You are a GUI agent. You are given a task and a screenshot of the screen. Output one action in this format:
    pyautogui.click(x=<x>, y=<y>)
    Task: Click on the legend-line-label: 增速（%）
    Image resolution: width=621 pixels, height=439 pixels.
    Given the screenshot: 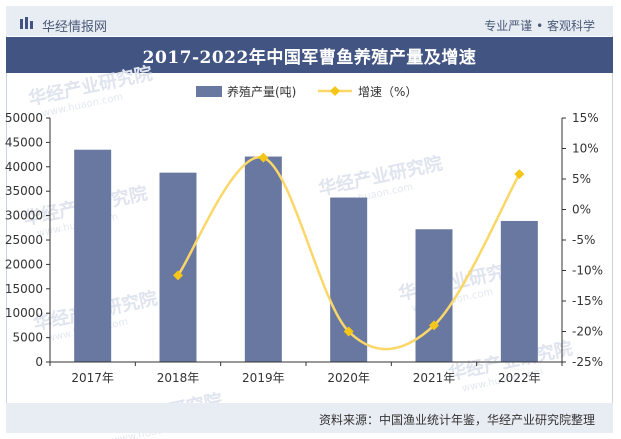 What is the action you would take?
    pyautogui.click(x=387, y=92)
    